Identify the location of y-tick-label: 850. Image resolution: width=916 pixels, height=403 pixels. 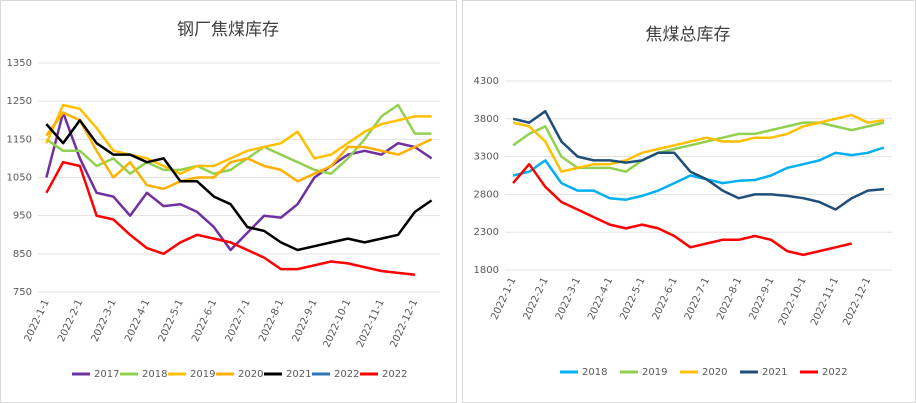
(22, 254).